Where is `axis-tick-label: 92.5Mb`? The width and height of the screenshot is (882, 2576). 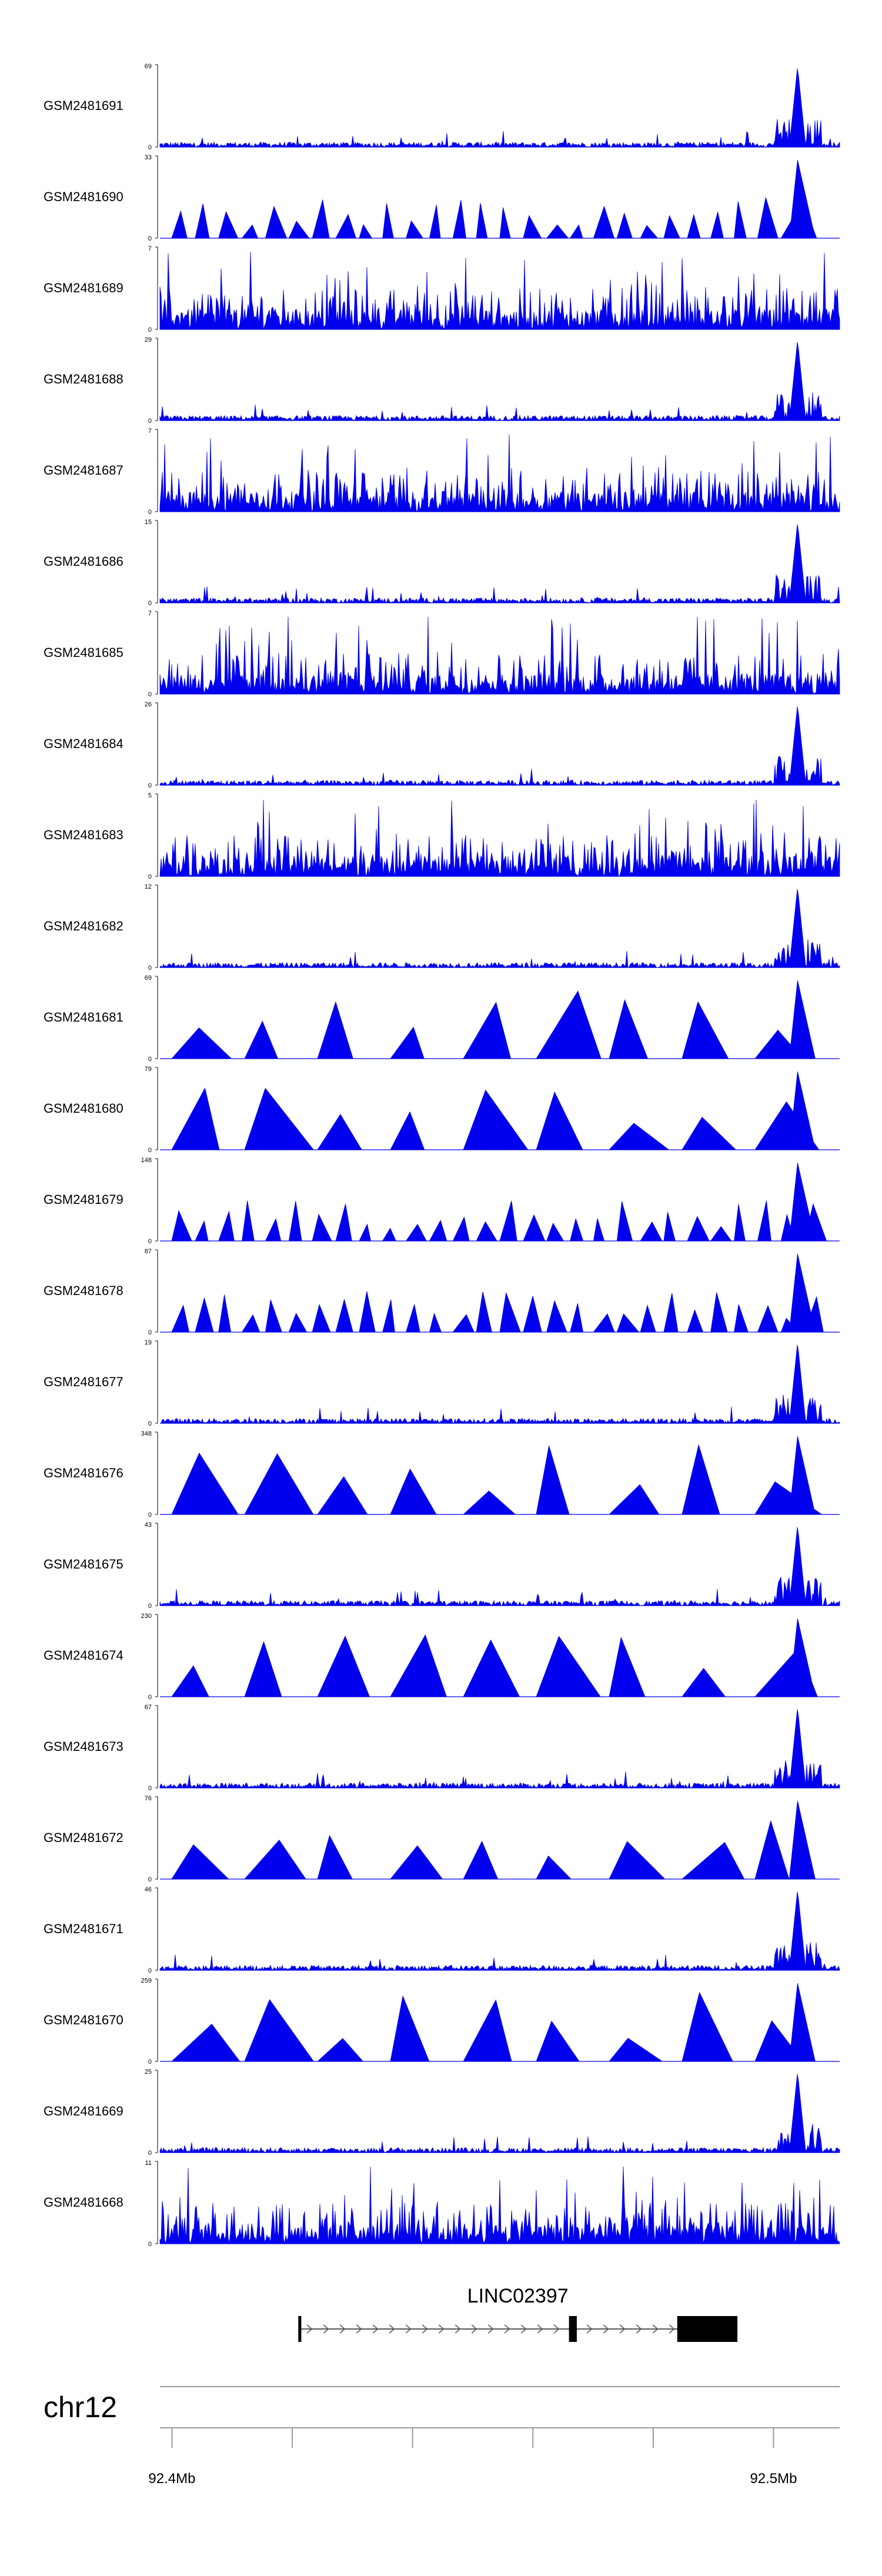 axis-tick-label: 92.5Mb is located at coordinates (773, 2479).